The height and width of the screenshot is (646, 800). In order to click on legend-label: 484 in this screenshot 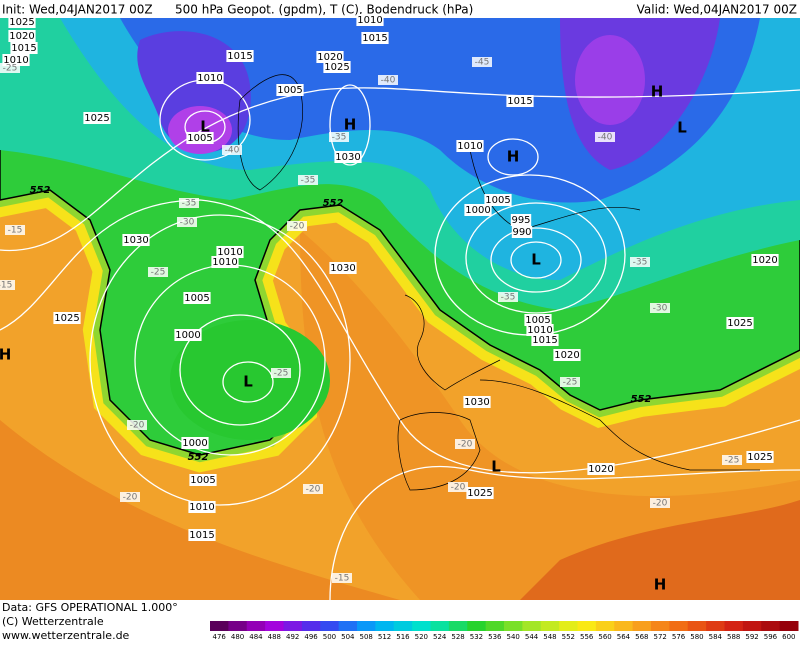, I will do `click(256, 637)`.